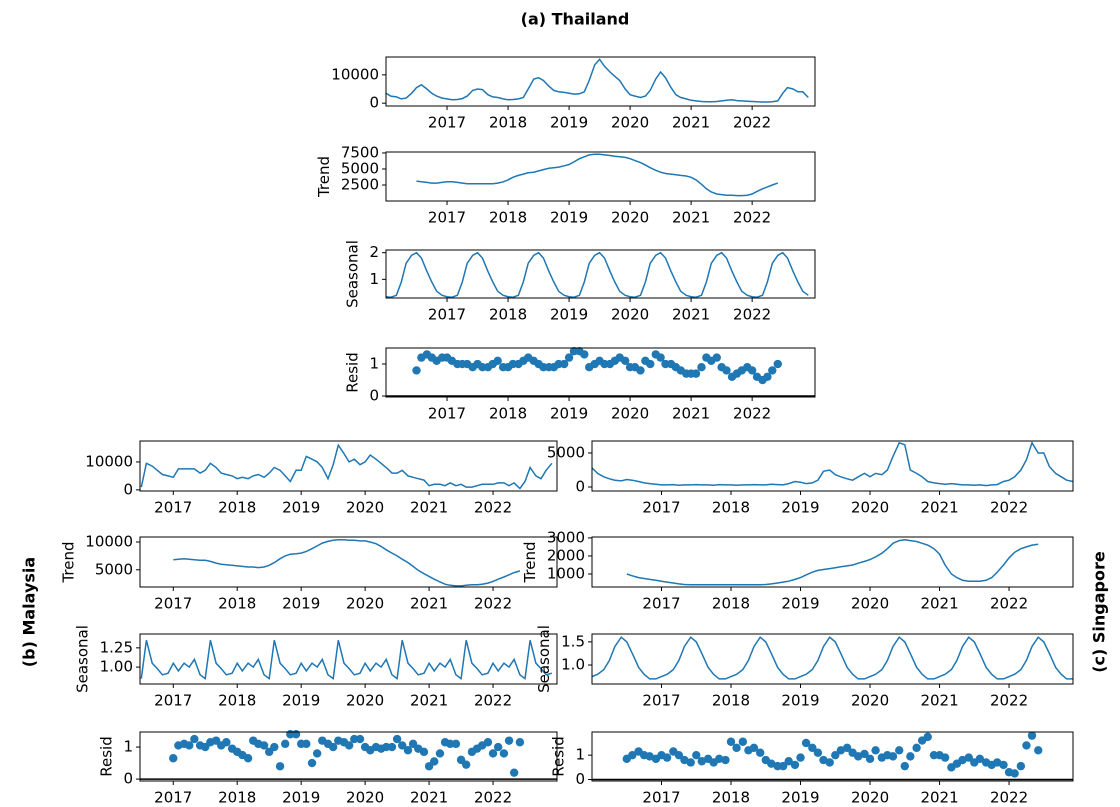 This screenshot has height=807, width=1120. I want to click on panel-title: (b) Malaysia, so click(29, 612).